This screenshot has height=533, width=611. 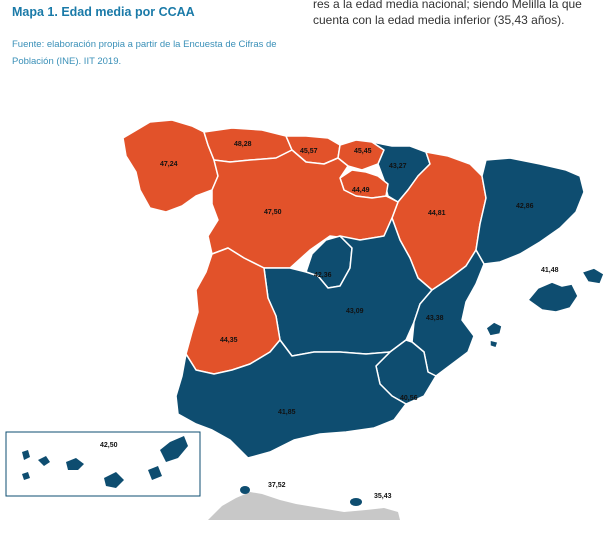 I want to click on region-canarias, so click(x=105, y=462).